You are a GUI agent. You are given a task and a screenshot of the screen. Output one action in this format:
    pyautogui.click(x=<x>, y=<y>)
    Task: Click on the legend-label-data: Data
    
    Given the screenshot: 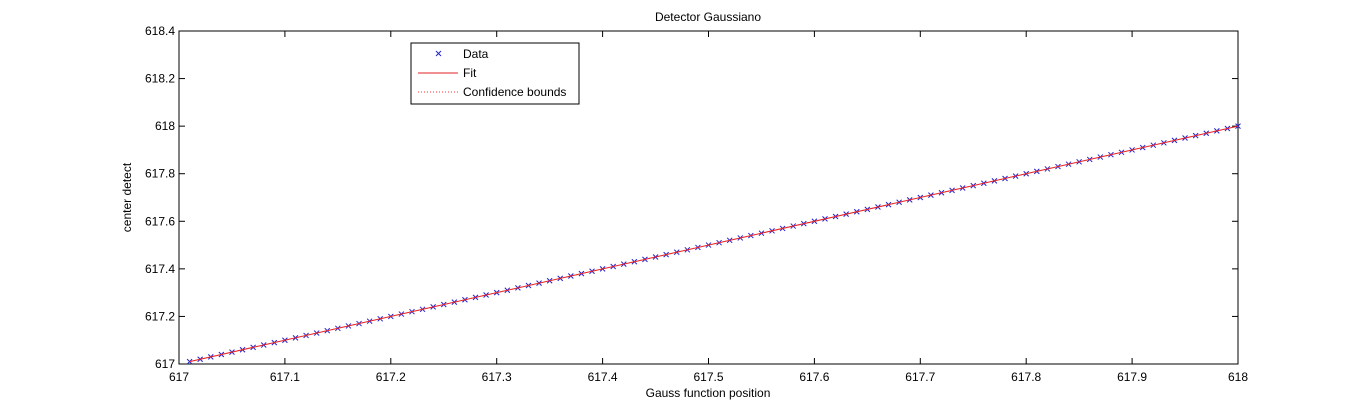 What is the action you would take?
    pyautogui.click(x=476, y=54)
    